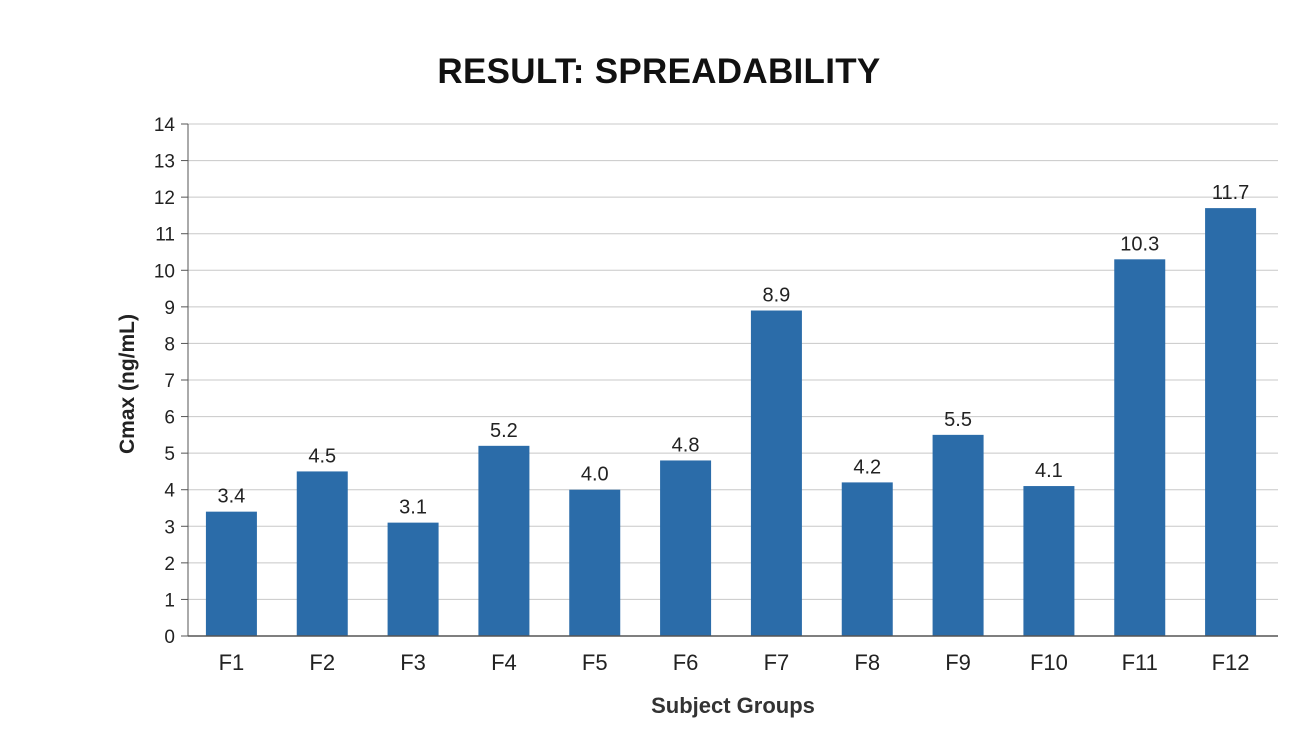 This screenshot has height=732, width=1308. What do you see at coordinates (231, 573) in the screenshot?
I see `bar-f1` at bounding box center [231, 573].